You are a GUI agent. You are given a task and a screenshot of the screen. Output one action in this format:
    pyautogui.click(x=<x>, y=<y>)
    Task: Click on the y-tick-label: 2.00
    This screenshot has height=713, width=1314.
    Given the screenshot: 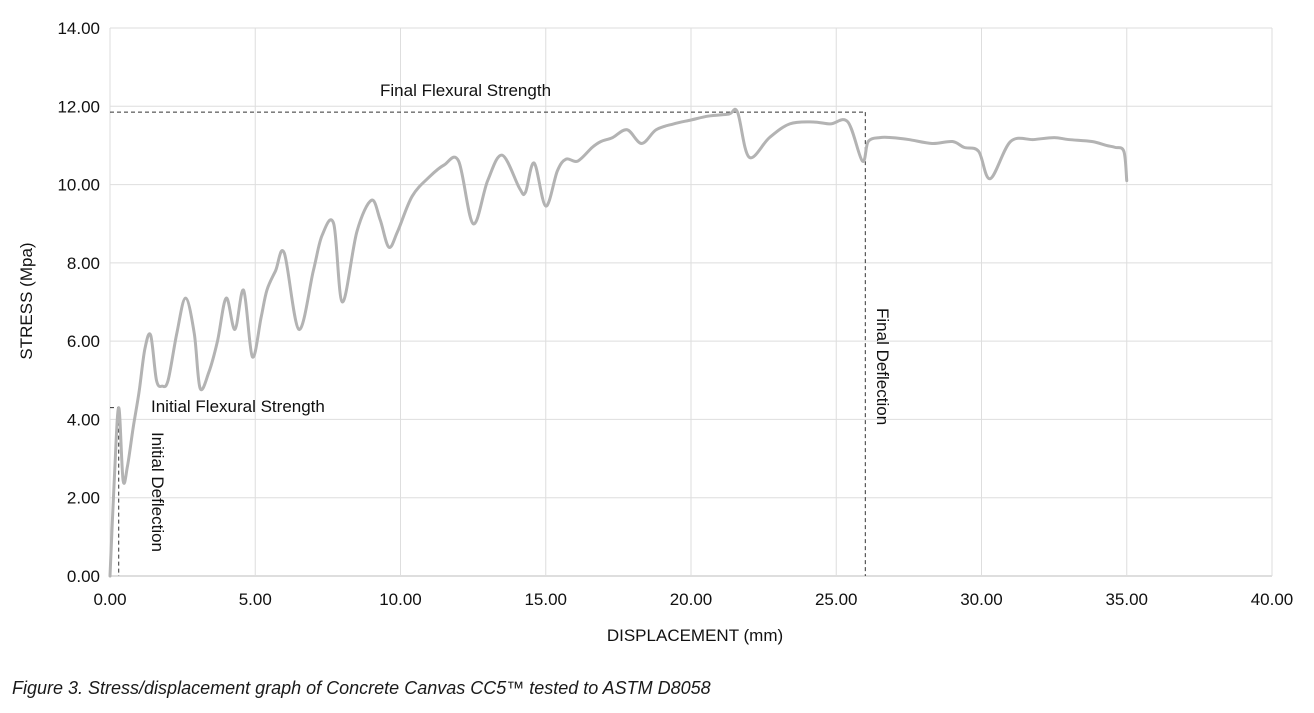 What is the action you would take?
    pyautogui.click(x=83, y=498)
    